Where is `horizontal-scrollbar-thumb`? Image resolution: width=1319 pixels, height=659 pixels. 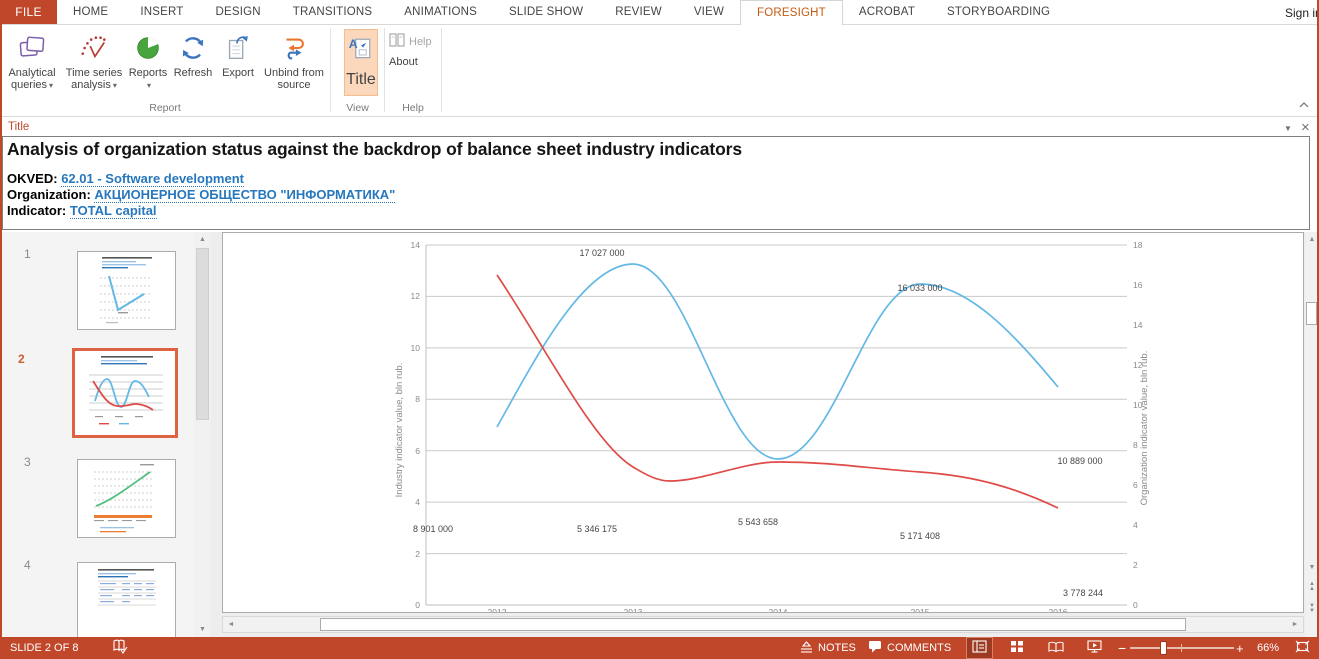
horizontal-scrollbar-thumb is located at coordinates (753, 624).